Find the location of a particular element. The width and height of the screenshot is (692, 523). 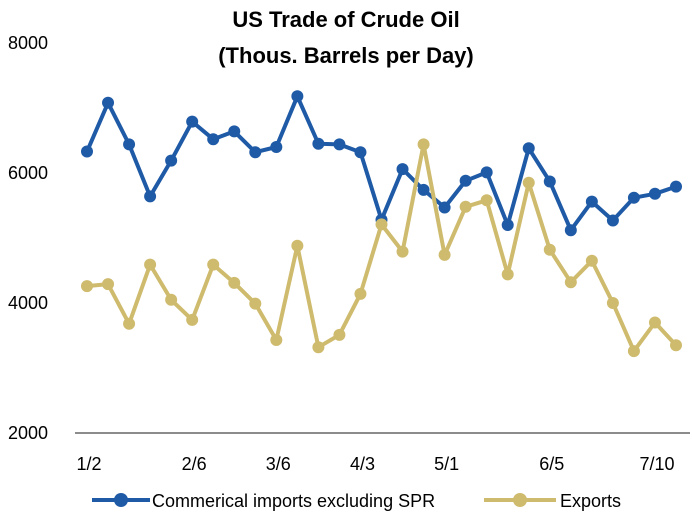

chart-subtitle: (Thous. Barrels per Day) is located at coordinates (346, 55).